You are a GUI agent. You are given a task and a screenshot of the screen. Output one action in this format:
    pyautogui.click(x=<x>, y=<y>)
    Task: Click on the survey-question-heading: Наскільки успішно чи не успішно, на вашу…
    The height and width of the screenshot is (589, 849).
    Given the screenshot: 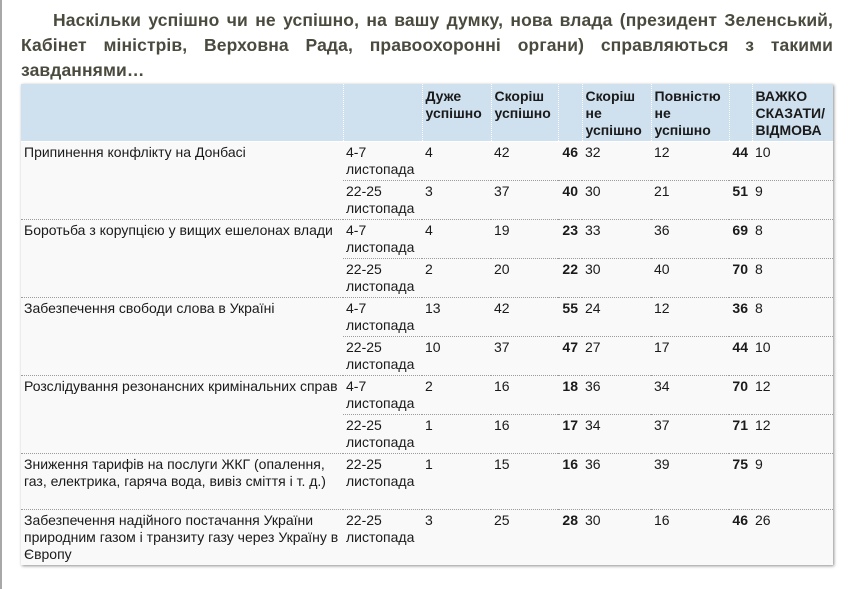 What is the action you would take?
    pyautogui.click(x=427, y=45)
    